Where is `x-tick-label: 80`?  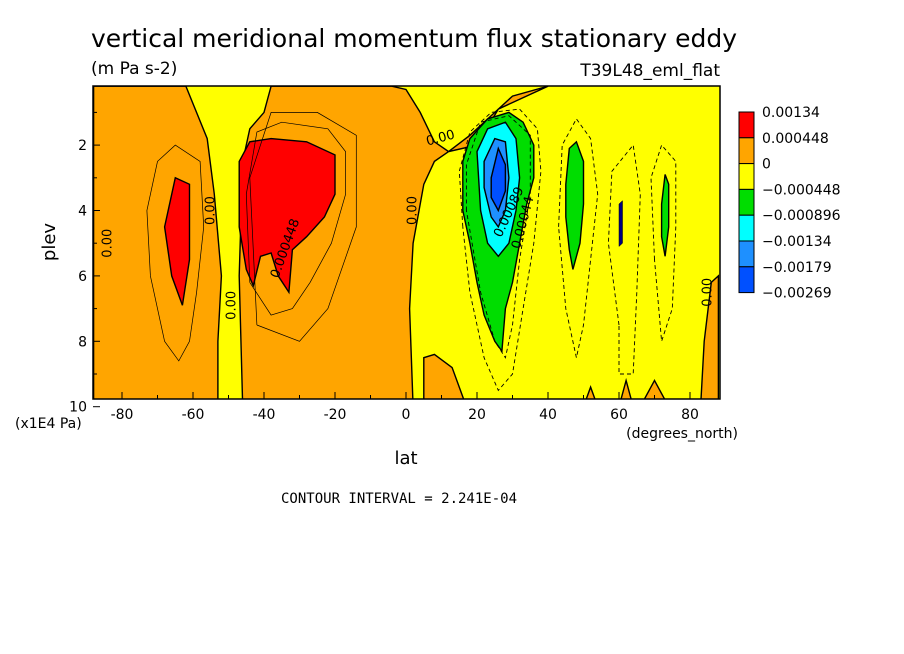 x-tick-label: 80 is located at coordinates (690, 415).